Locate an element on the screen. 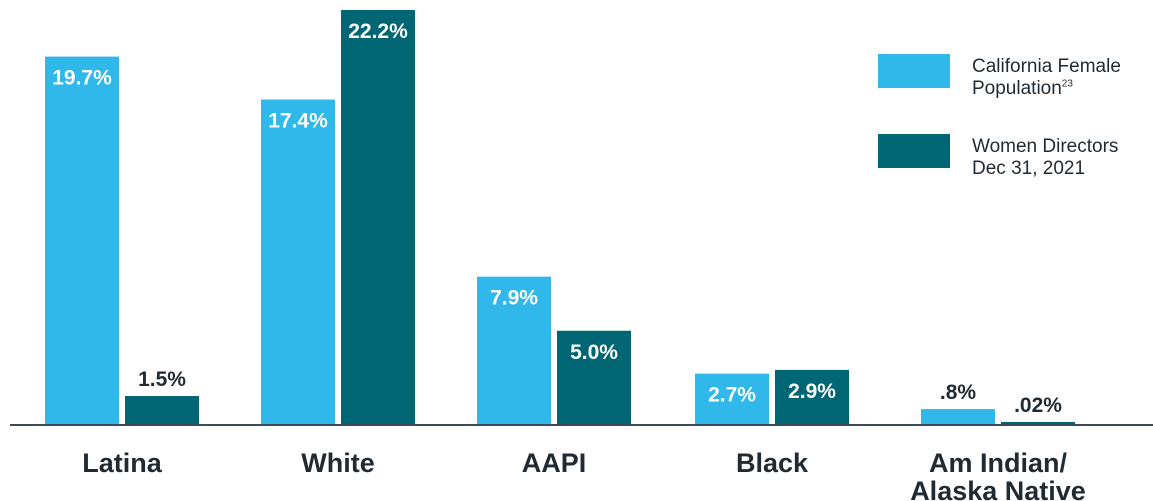 The width and height of the screenshot is (1153, 501). data-label-1-4: 2.7% is located at coordinates (732, 395).